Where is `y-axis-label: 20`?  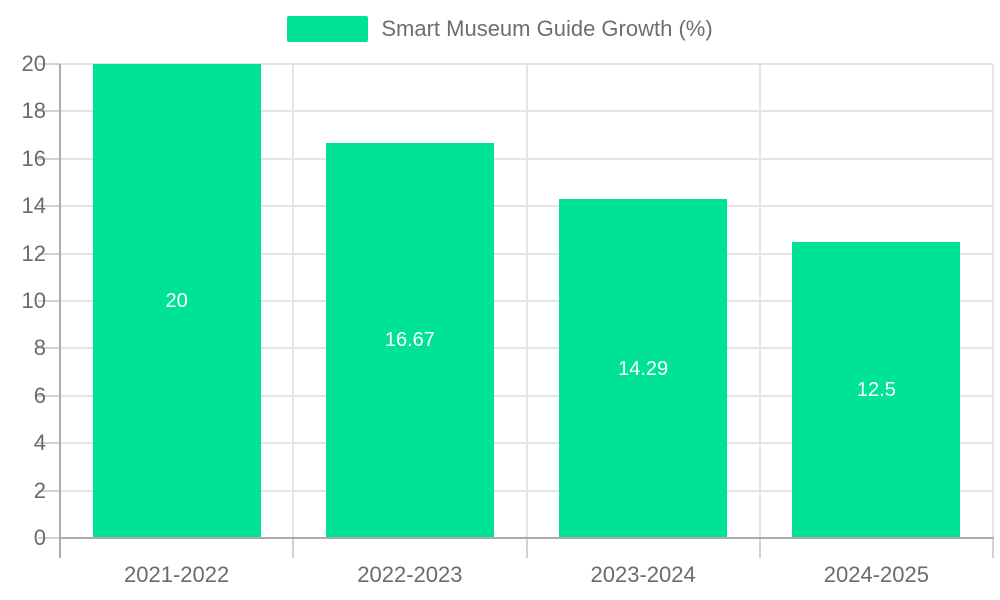
y-axis-label: 20 is located at coordinates (33, 63).